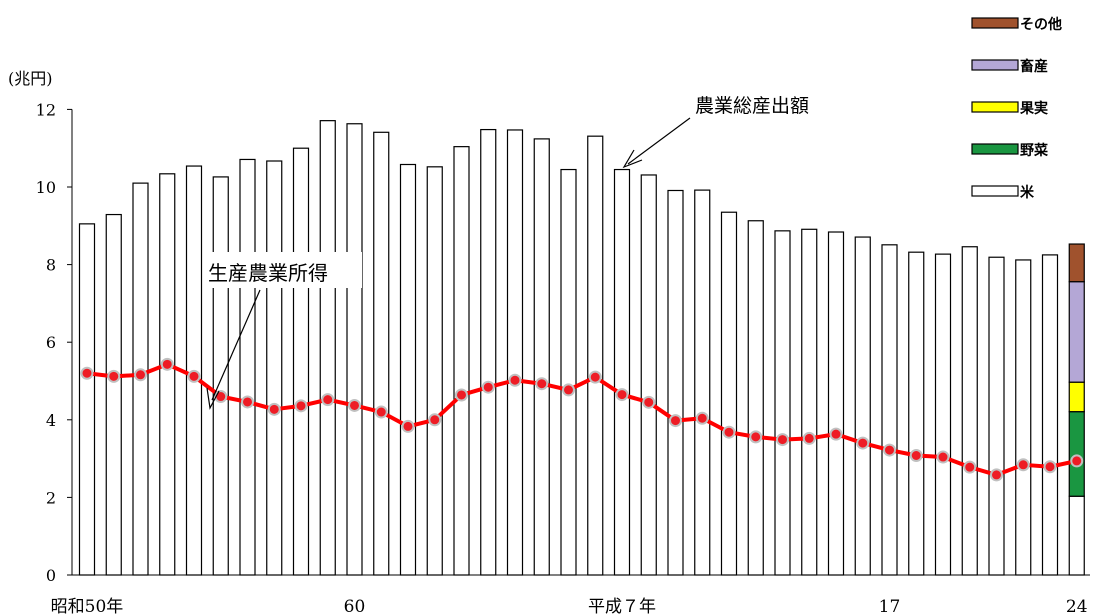 The height and width of the screenshot is (616, 1093). I want to click on x-tick-label: 24, so click(1077, 606).